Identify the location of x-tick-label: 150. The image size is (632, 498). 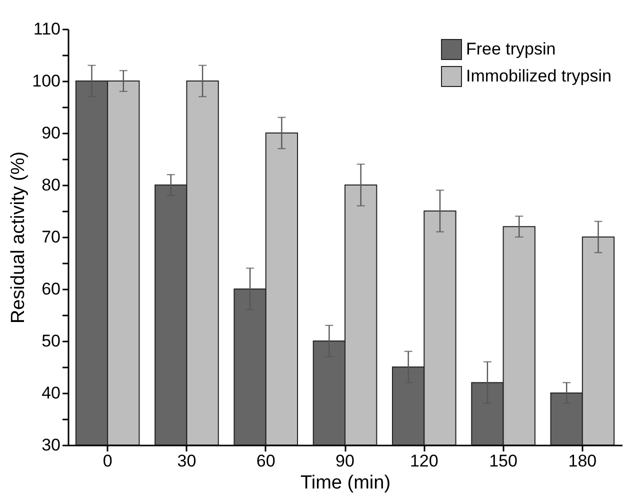
(503, 461).